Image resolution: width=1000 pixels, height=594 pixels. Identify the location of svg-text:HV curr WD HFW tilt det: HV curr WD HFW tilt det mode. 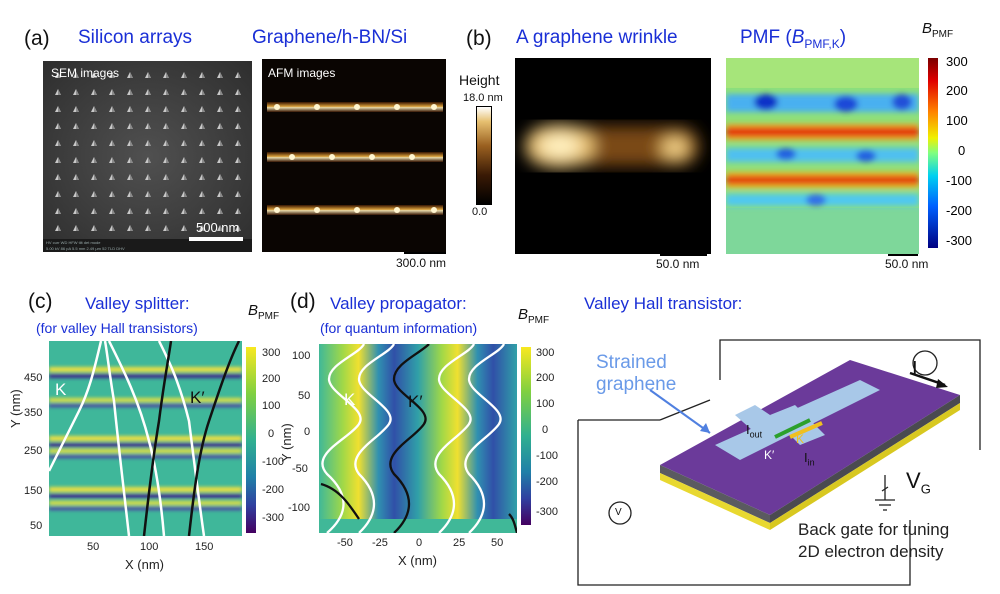
(73, 242).